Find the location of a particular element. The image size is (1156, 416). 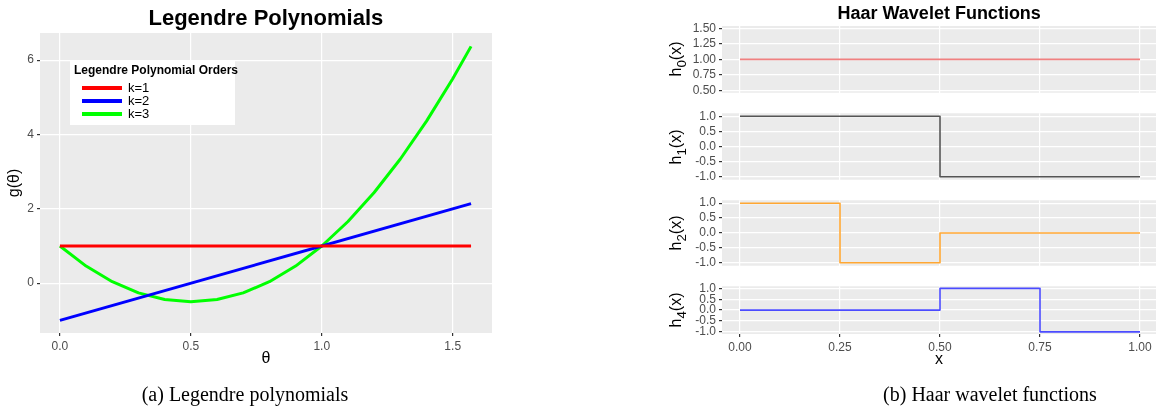

x-tick-label: 1.5 is located at coordinates (453, 345).